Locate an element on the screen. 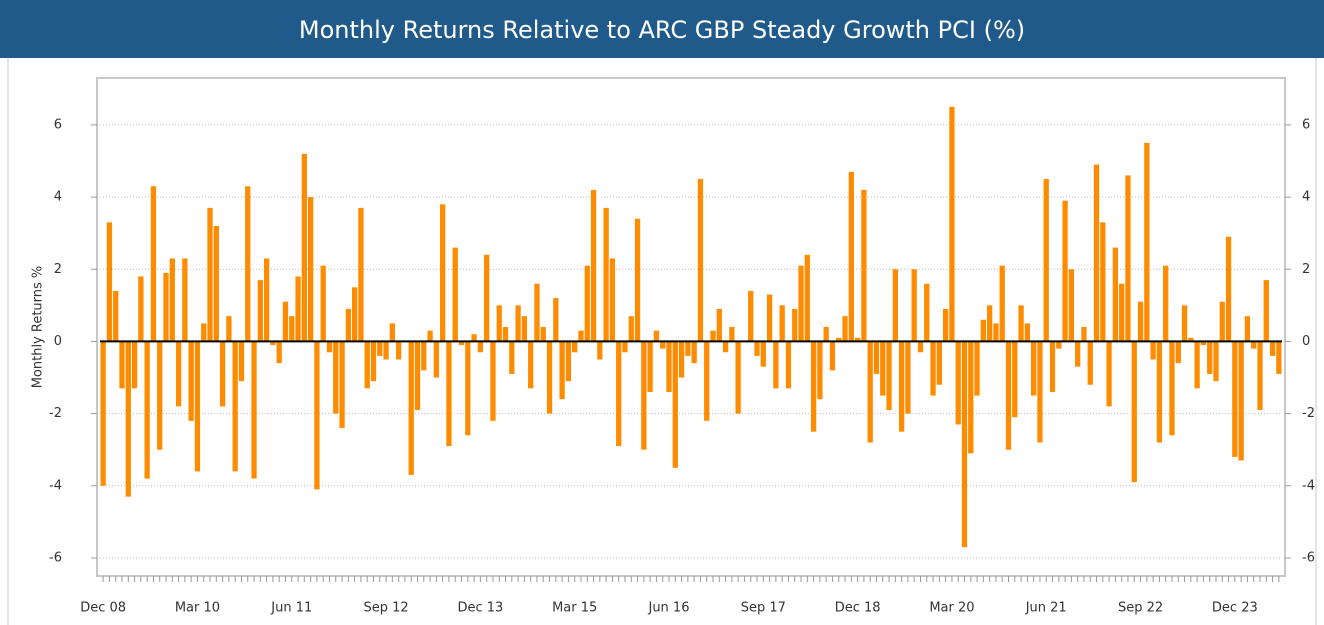 The height and width of the screenshot is (625, 1324). y2-tick-label: 0 is located at coordinates (1306, 341).